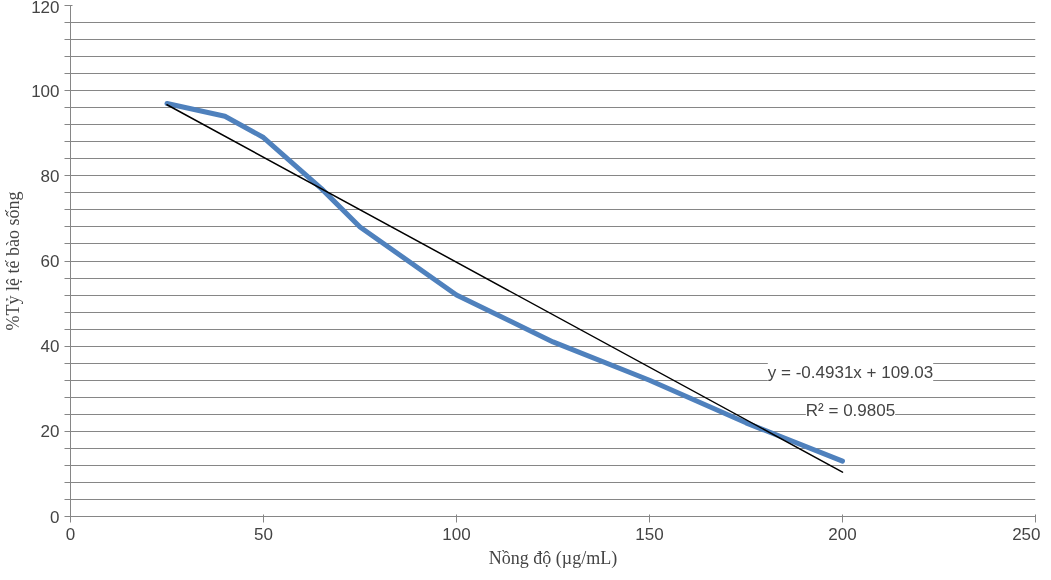 The width and height of the screenshot is (1051, 580). I want to click on y-tick-label: 60, so click(50, 261).